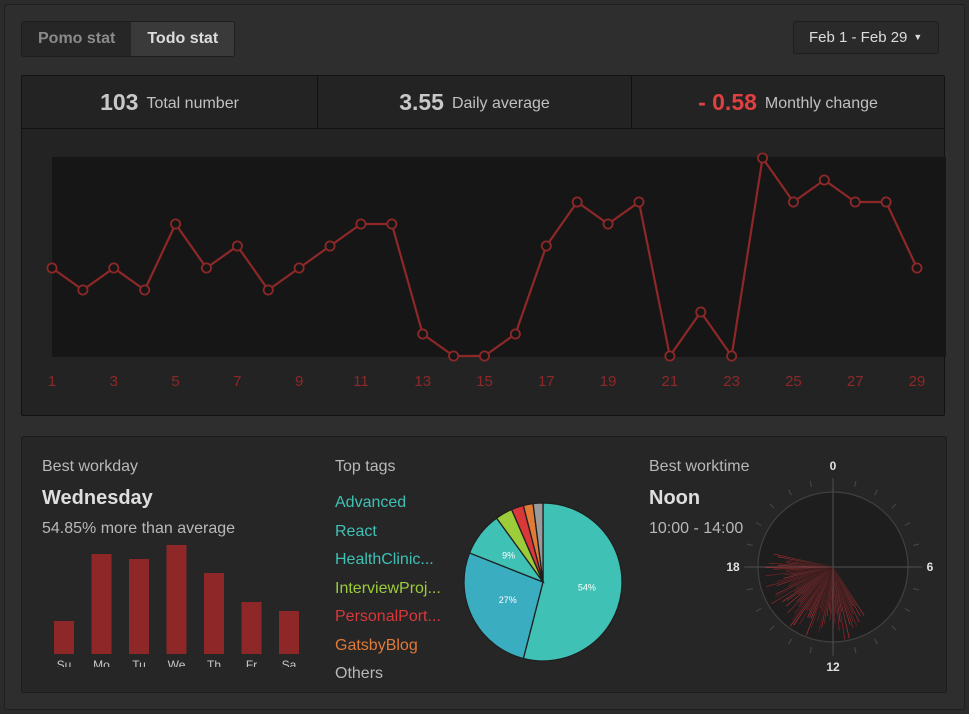 This screenshot has width=969, height=714. I want to click on clock-hour-label: 0, so click(833, 466).